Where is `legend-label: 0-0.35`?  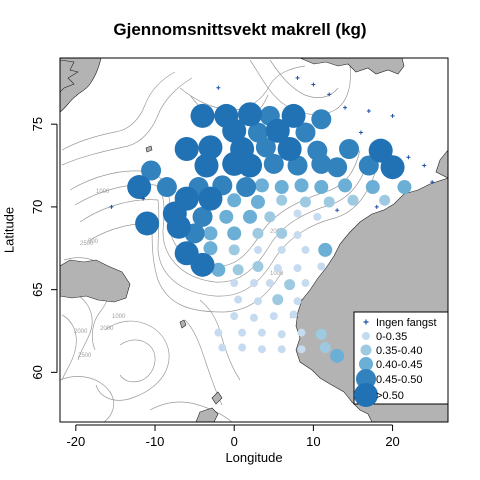
legend-label: 0-0.35 is located at coordinates (391, 337).